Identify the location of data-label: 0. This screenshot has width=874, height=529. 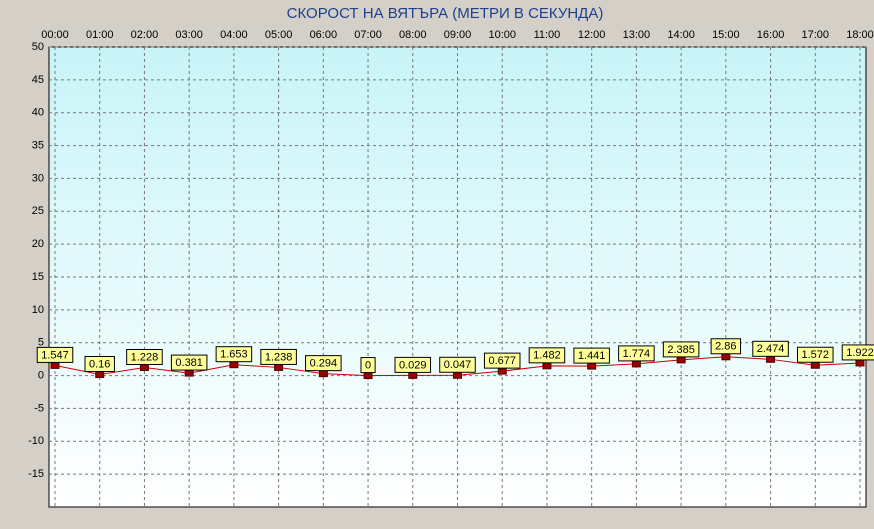
(368, 365).